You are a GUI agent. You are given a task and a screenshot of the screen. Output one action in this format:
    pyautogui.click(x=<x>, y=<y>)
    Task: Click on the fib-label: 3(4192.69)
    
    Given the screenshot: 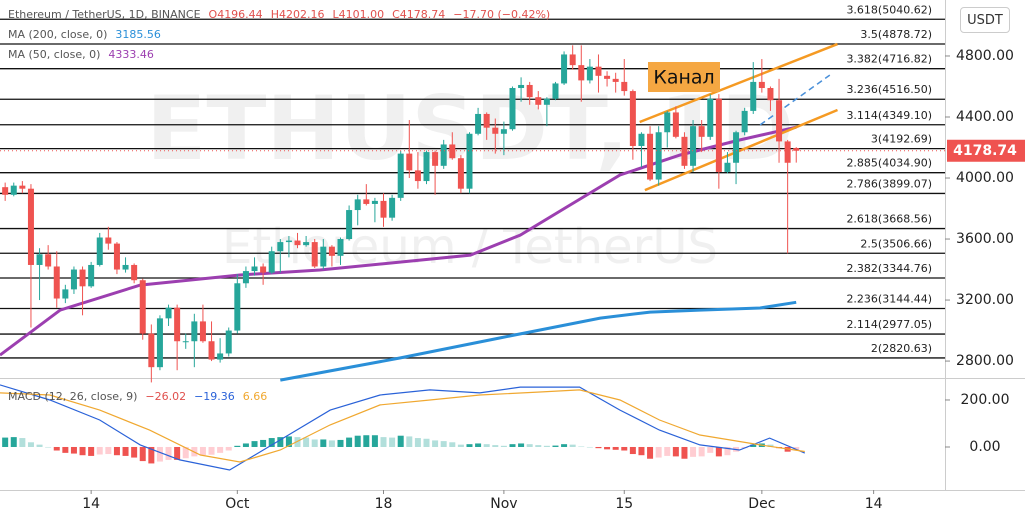 What is the action you would take?
    pyautogui.click(x=901, y=139)
    